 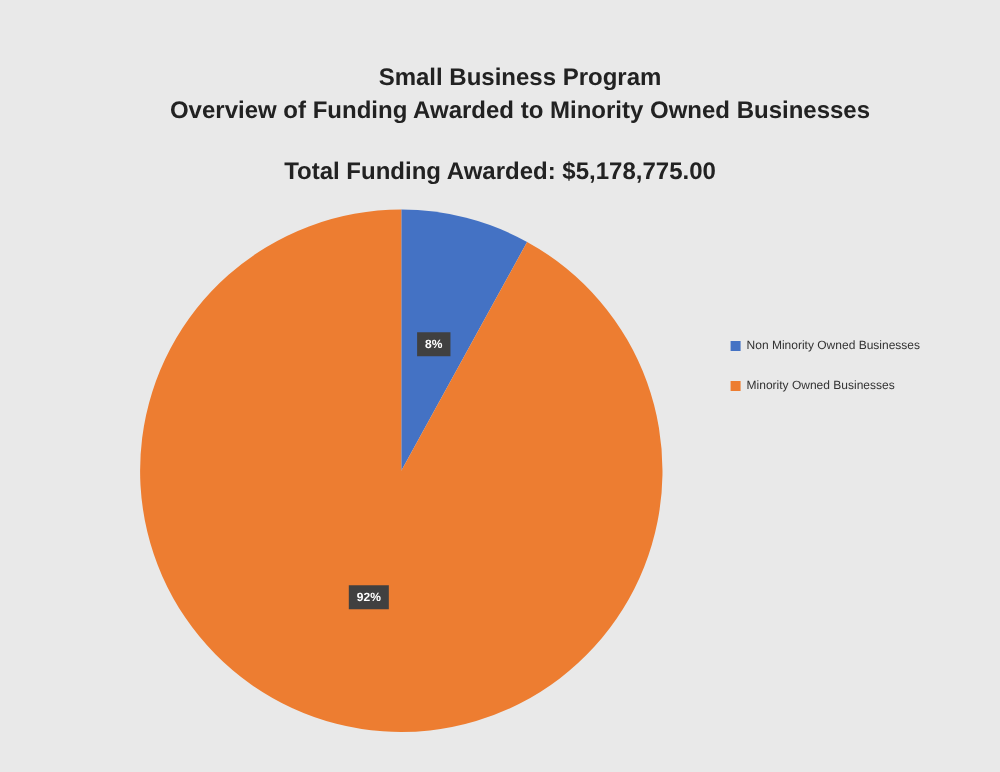 What do you see at coordinates (520, 77) in the screenshot?
I see `chart-title: Small Business Program` at bounding box center [520, 77].